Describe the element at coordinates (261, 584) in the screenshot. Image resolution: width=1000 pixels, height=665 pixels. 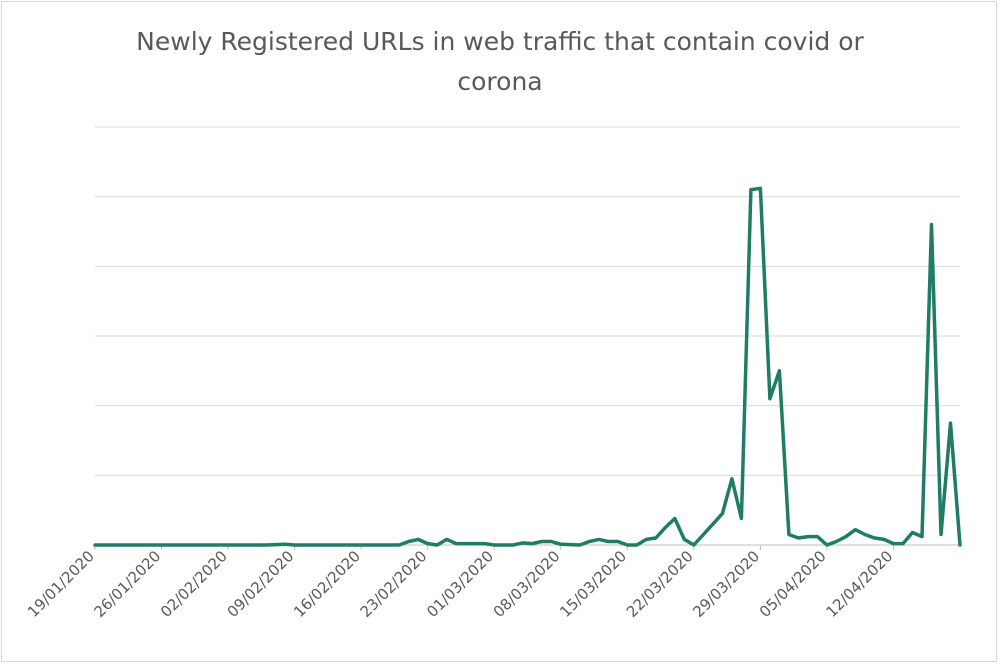
I see `x-tick-label: 09/02/2020` at that location.